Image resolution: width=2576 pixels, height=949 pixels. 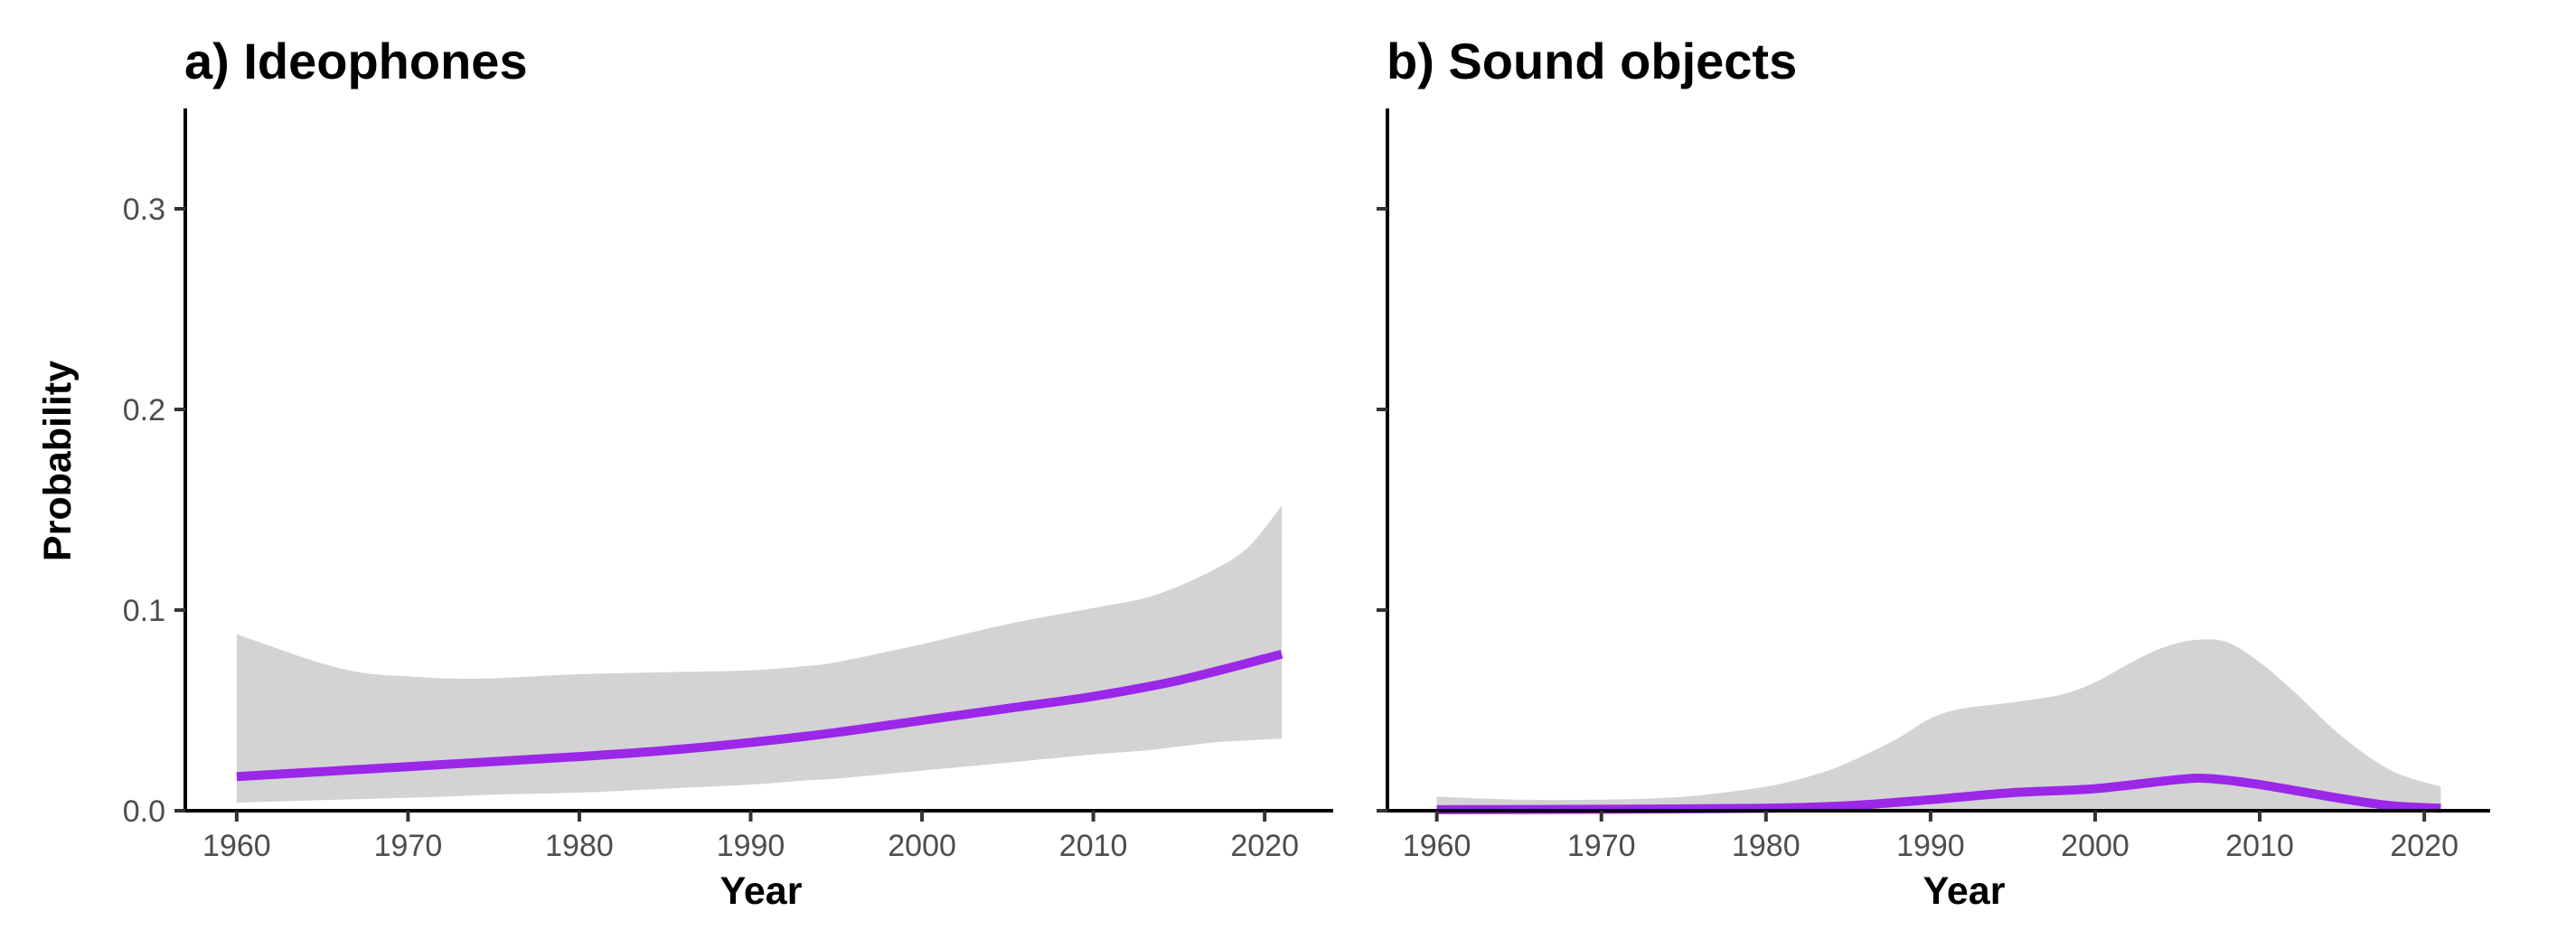 I want to click on y-tick-label: 0.2, so click(x=144, y=411).